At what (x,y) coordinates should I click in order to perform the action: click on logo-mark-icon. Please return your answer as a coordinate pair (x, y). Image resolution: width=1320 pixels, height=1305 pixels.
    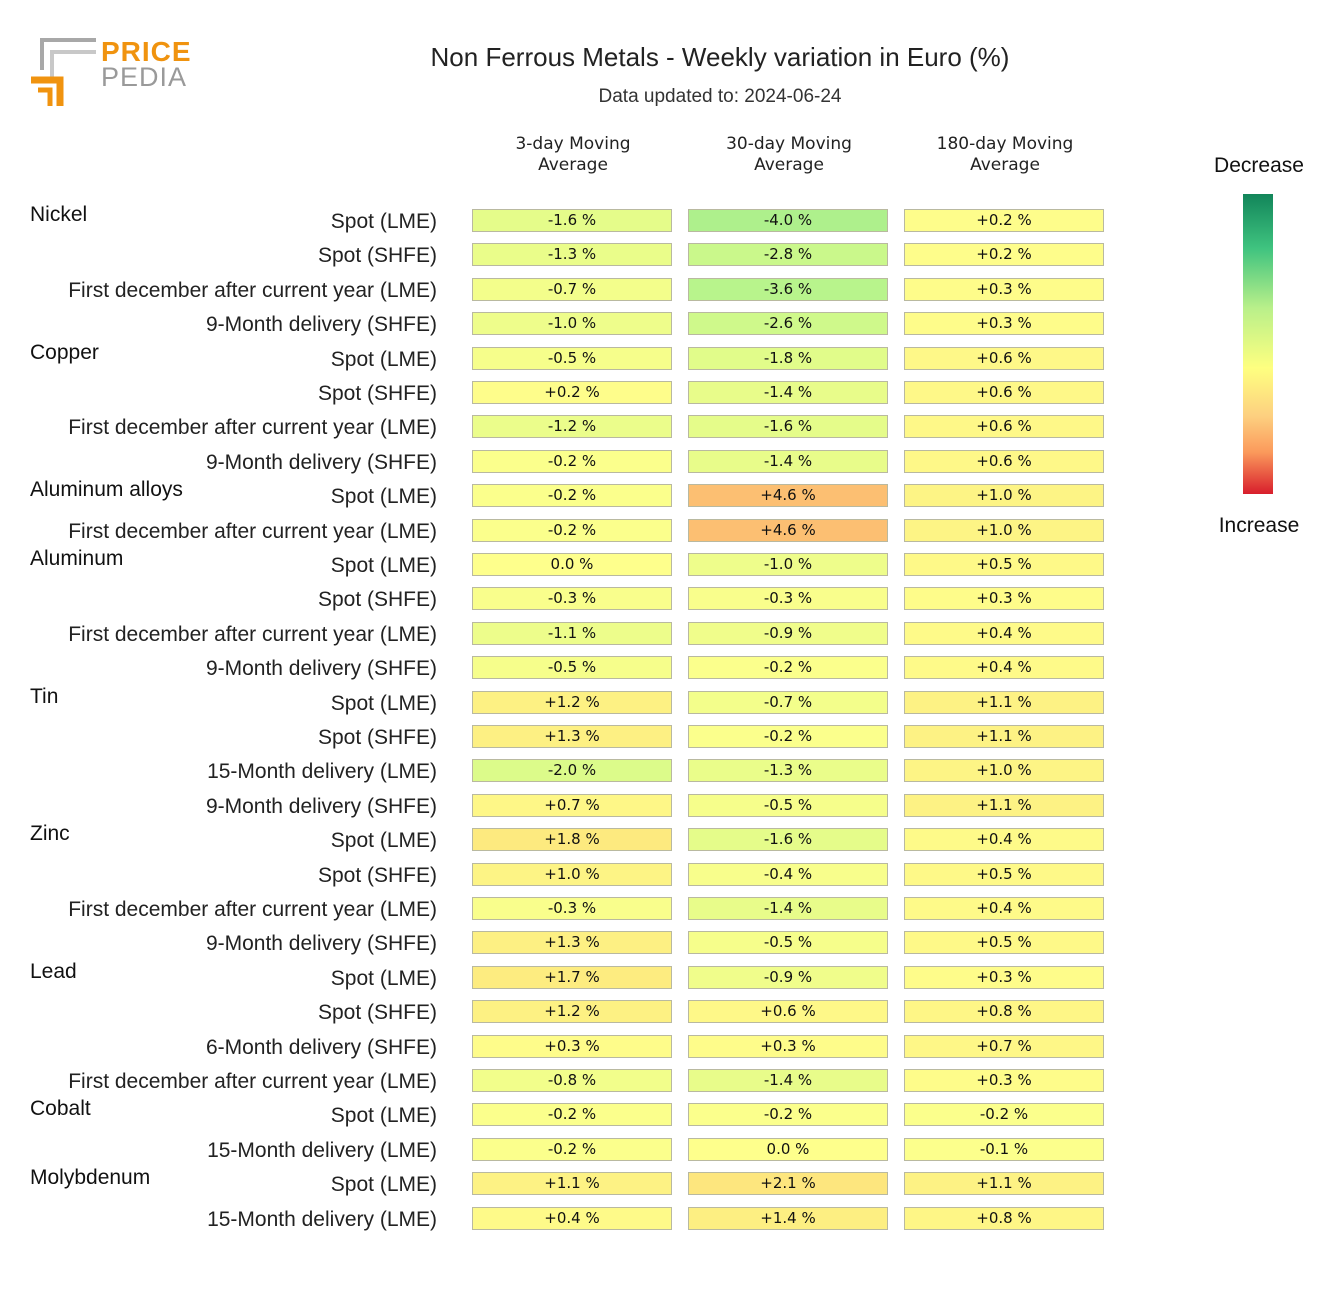
    Looking at the image, I should click on (63, 72).